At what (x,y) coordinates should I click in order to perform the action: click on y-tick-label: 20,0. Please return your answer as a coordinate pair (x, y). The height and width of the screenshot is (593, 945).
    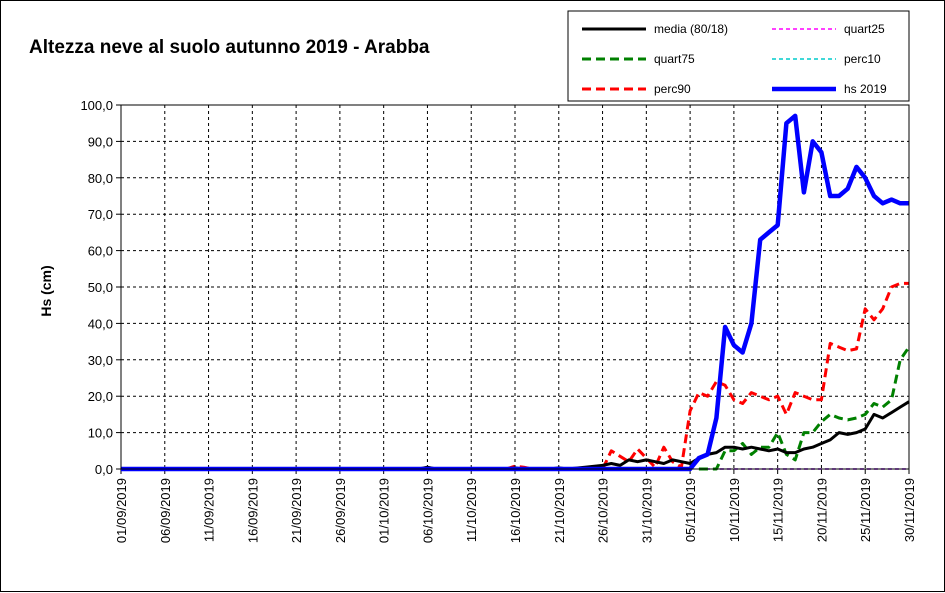
    Looking at the image, I should click on (100, 396).